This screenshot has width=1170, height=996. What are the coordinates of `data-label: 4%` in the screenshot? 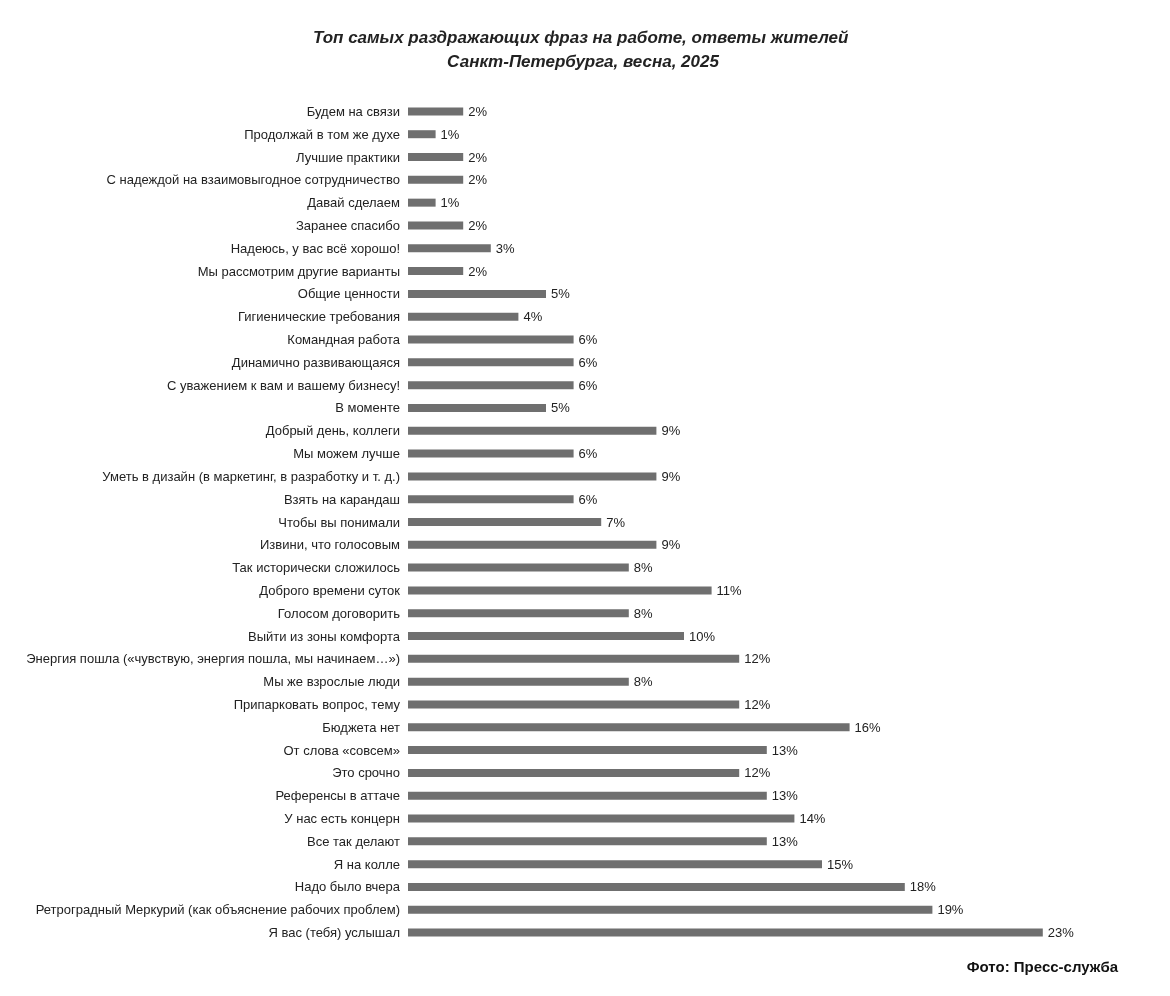 It's located at (533, 317).